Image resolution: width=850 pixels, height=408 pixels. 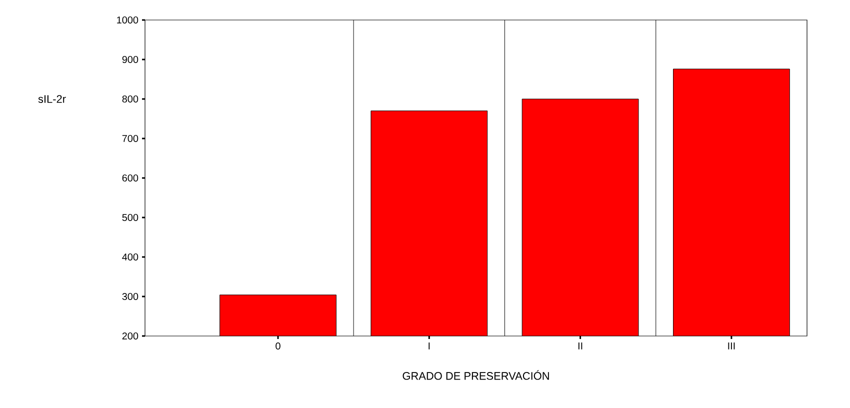 I want to click on x-tick-label: 0, so click(x=278, y=346).